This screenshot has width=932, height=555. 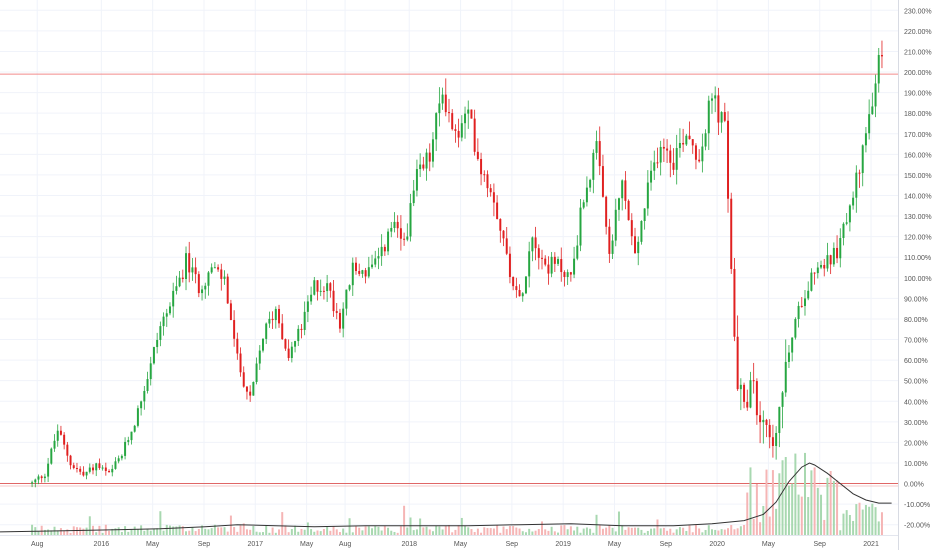 What do you see at coordinates (918, 73) in the screenshot?
I see `y-tick-label: 200.00%` at bounding box center [918, 73].